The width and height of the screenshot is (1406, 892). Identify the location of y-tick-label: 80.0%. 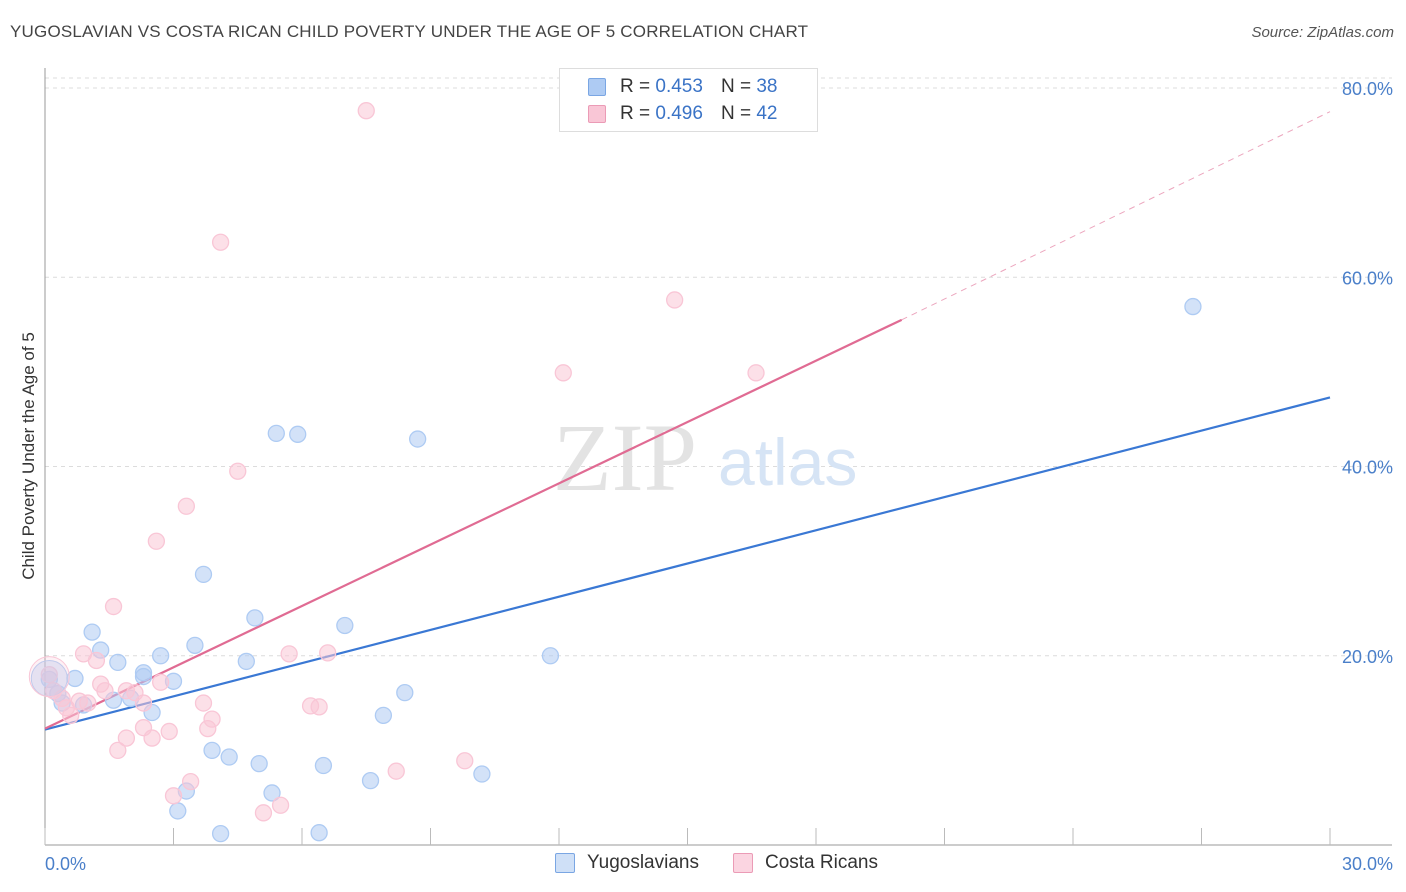
(1367, 89).